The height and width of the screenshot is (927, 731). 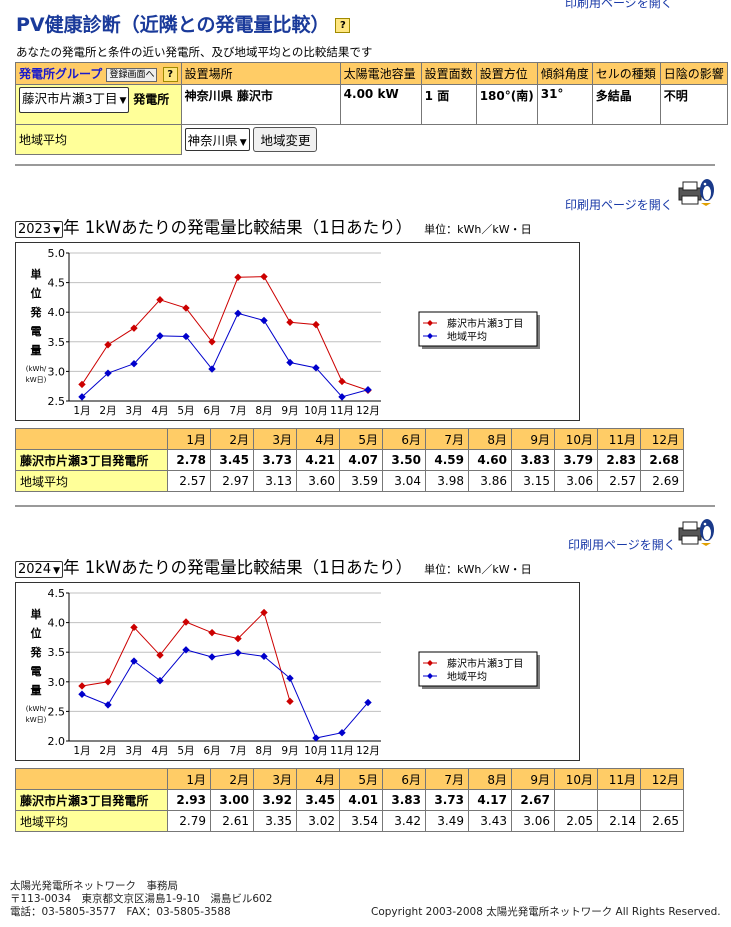 What do you see at coordinates (211, 751) in the screenshot?
I see `x-tick-label: 6月` at bounding box center [211, 751].